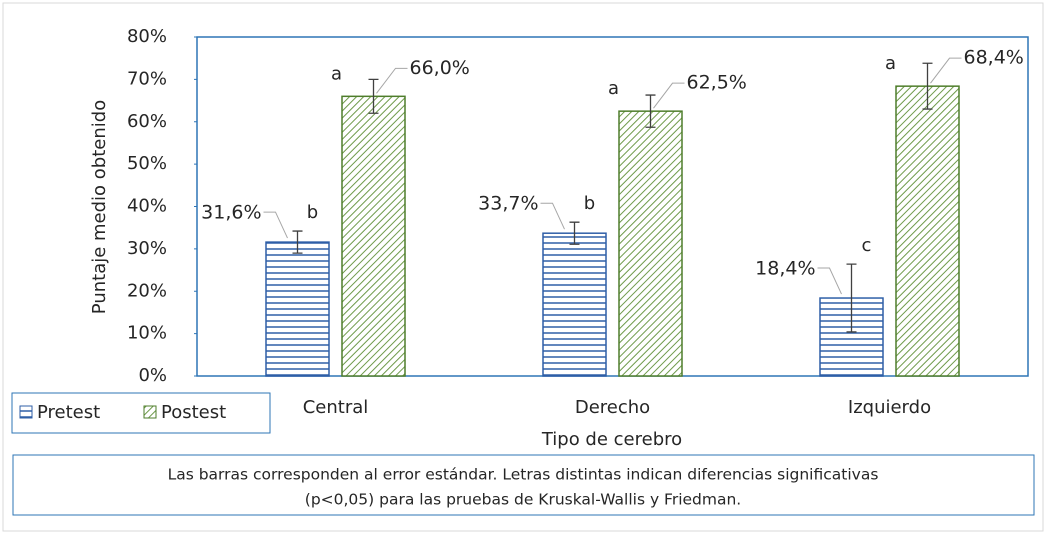  Describe the element at coordinates (147, 248) in the screenshot. I see `y-tick-label: 30%` at that location.